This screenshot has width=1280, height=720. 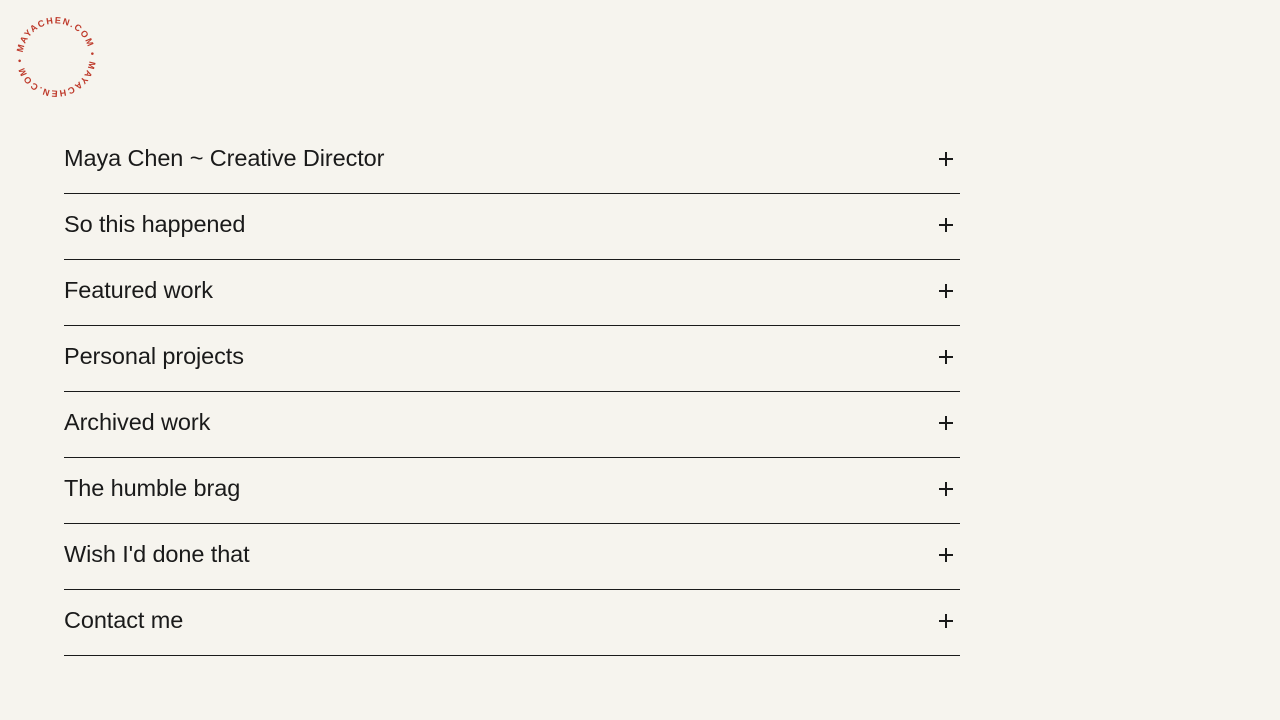 What do you see at coordinates (512, 227) in the screenshot?
I see `accordion-row-so-this-happened: So this happened` at bounding box center [512, 227].